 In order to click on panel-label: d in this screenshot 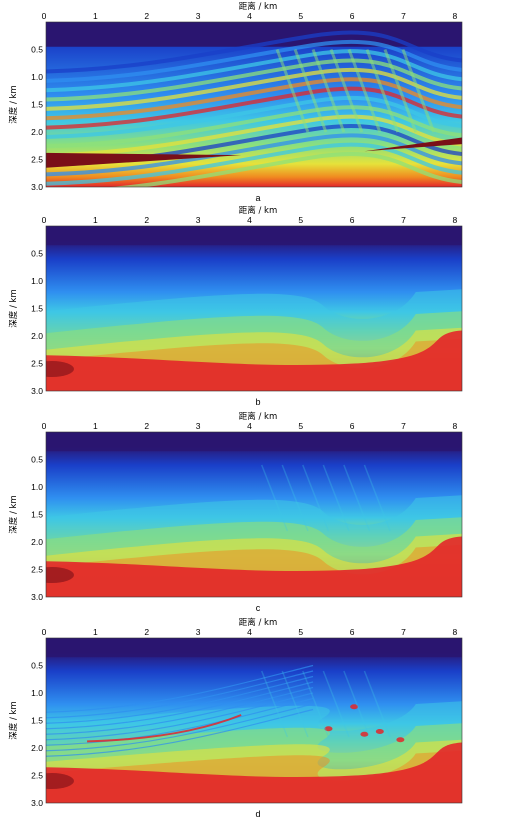, I will do `click(257, 814)`.